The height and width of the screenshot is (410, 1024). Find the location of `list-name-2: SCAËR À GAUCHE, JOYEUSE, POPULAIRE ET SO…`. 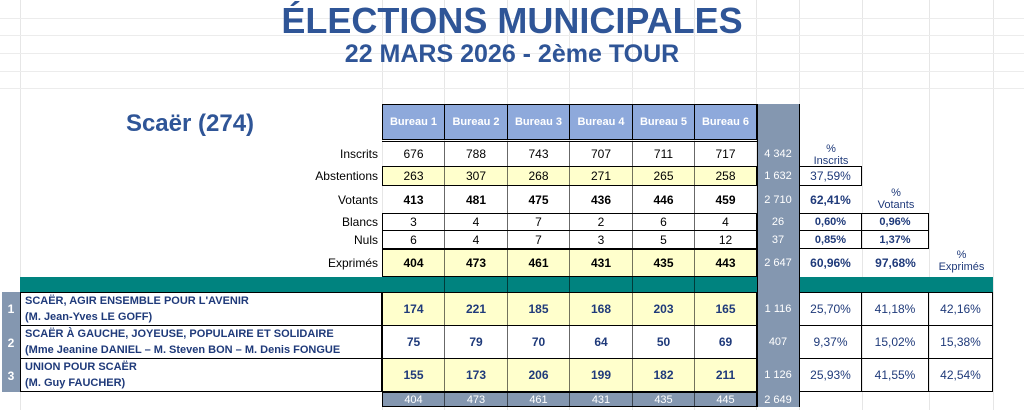

list-name-2: SCAËR À GAUCHE, JOYEUSE, POPULAIRE ET SO… is located at coordinates (201, 342).